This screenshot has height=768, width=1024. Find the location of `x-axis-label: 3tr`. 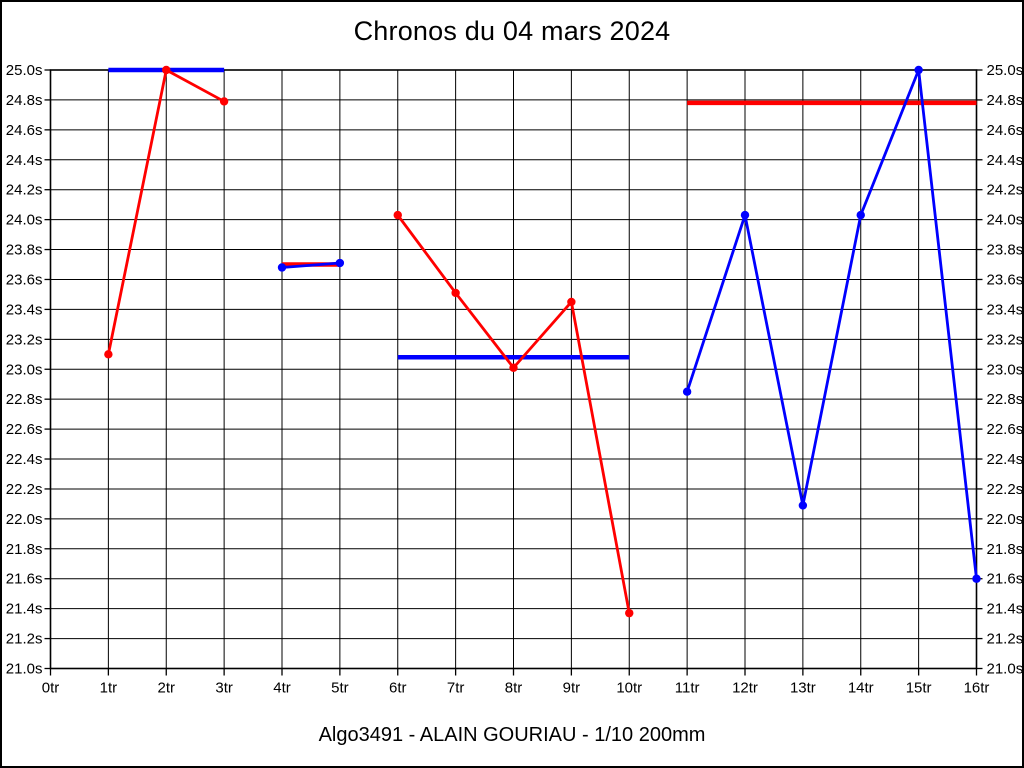

x-axis-label: 3tr is located at coordinates (224, 688).